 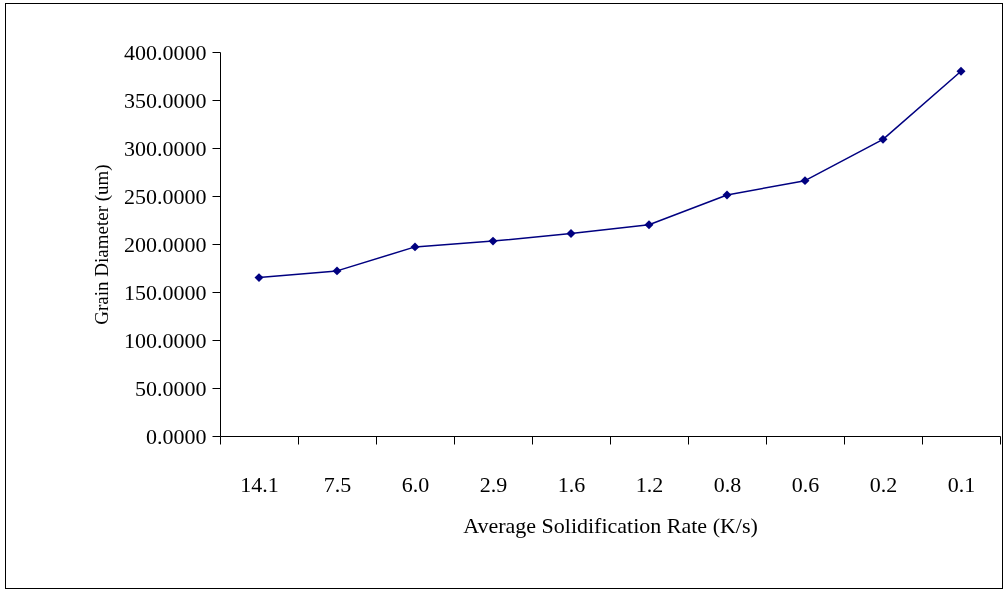 What do you see at coordinates (649, 484) in the screenshot?
I see `x-tick-label: 1.2` at bounding box center [649, 484].